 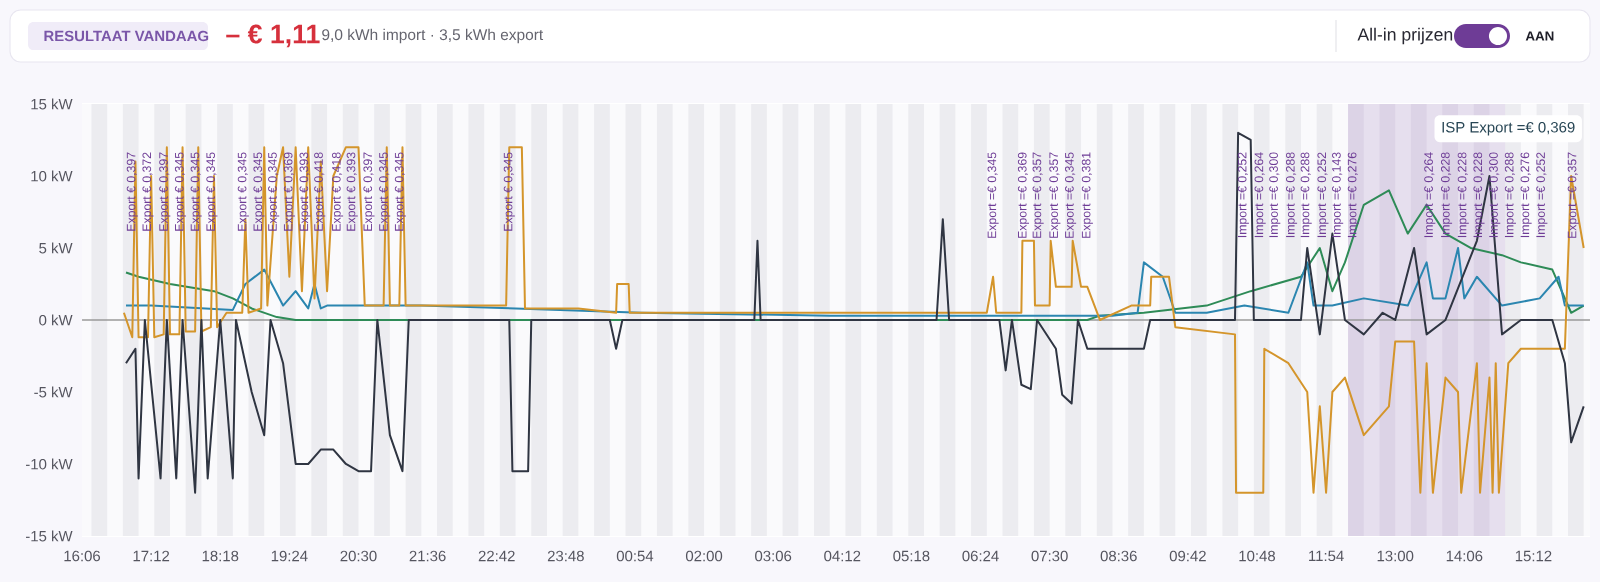 I want to click on text: – € 1,11, so click(x=273, y=36).